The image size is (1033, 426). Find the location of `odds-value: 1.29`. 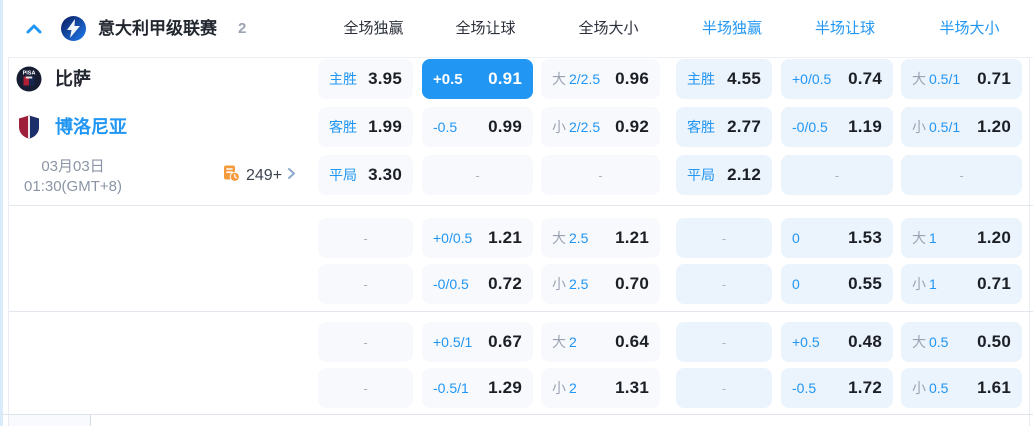

odds-value: 1.29 is located at coordinates (505, 387).